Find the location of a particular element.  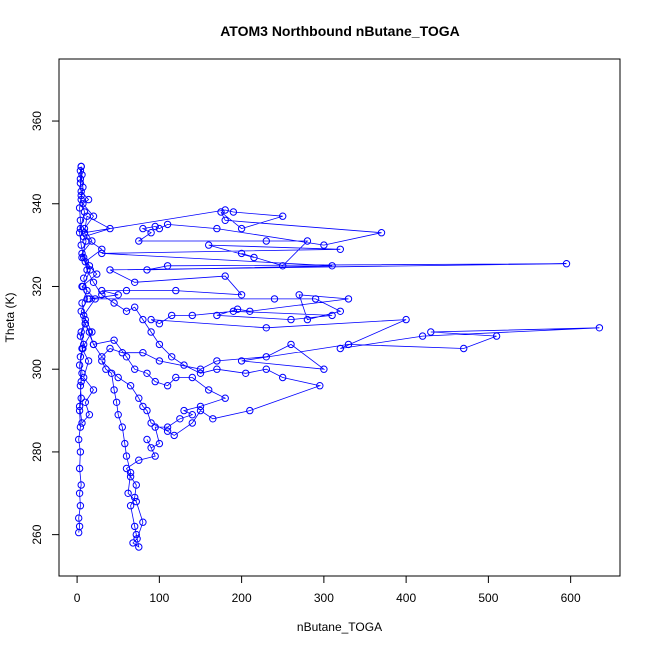

x-tick-label: 200 is located at coordinates (242, 598).